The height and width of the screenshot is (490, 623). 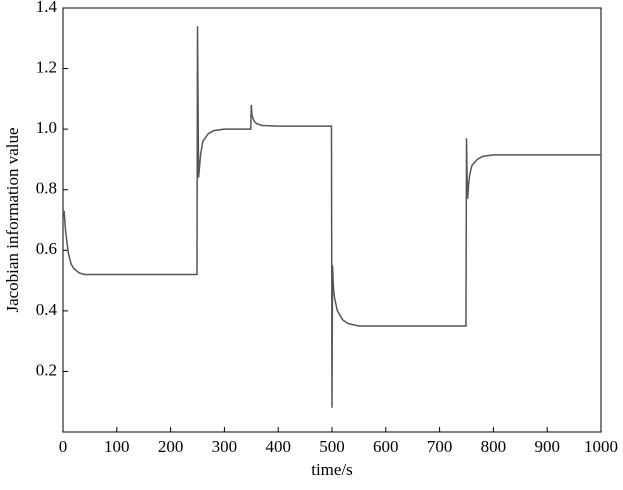 What do you see at coordinates (46, 248) in the screenshot?
I see `y-tick-label: 0.6` at bounding box center [46, 248].